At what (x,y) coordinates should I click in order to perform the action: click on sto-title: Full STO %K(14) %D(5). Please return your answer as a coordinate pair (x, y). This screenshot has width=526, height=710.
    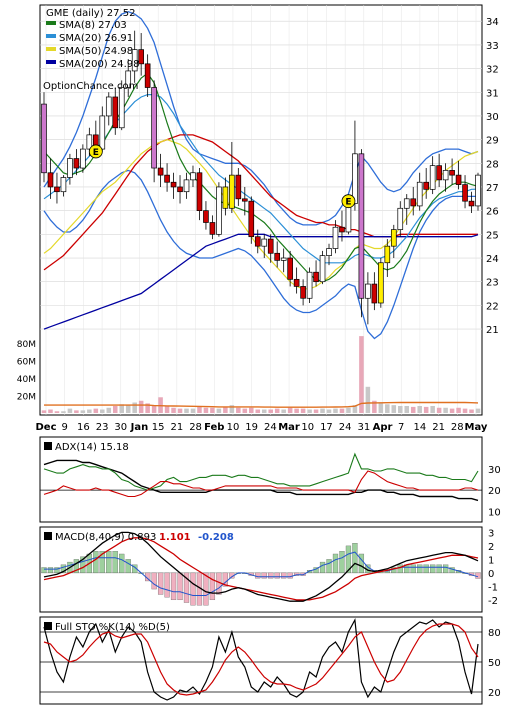
    Looking at the image, I should click on (112, 627).